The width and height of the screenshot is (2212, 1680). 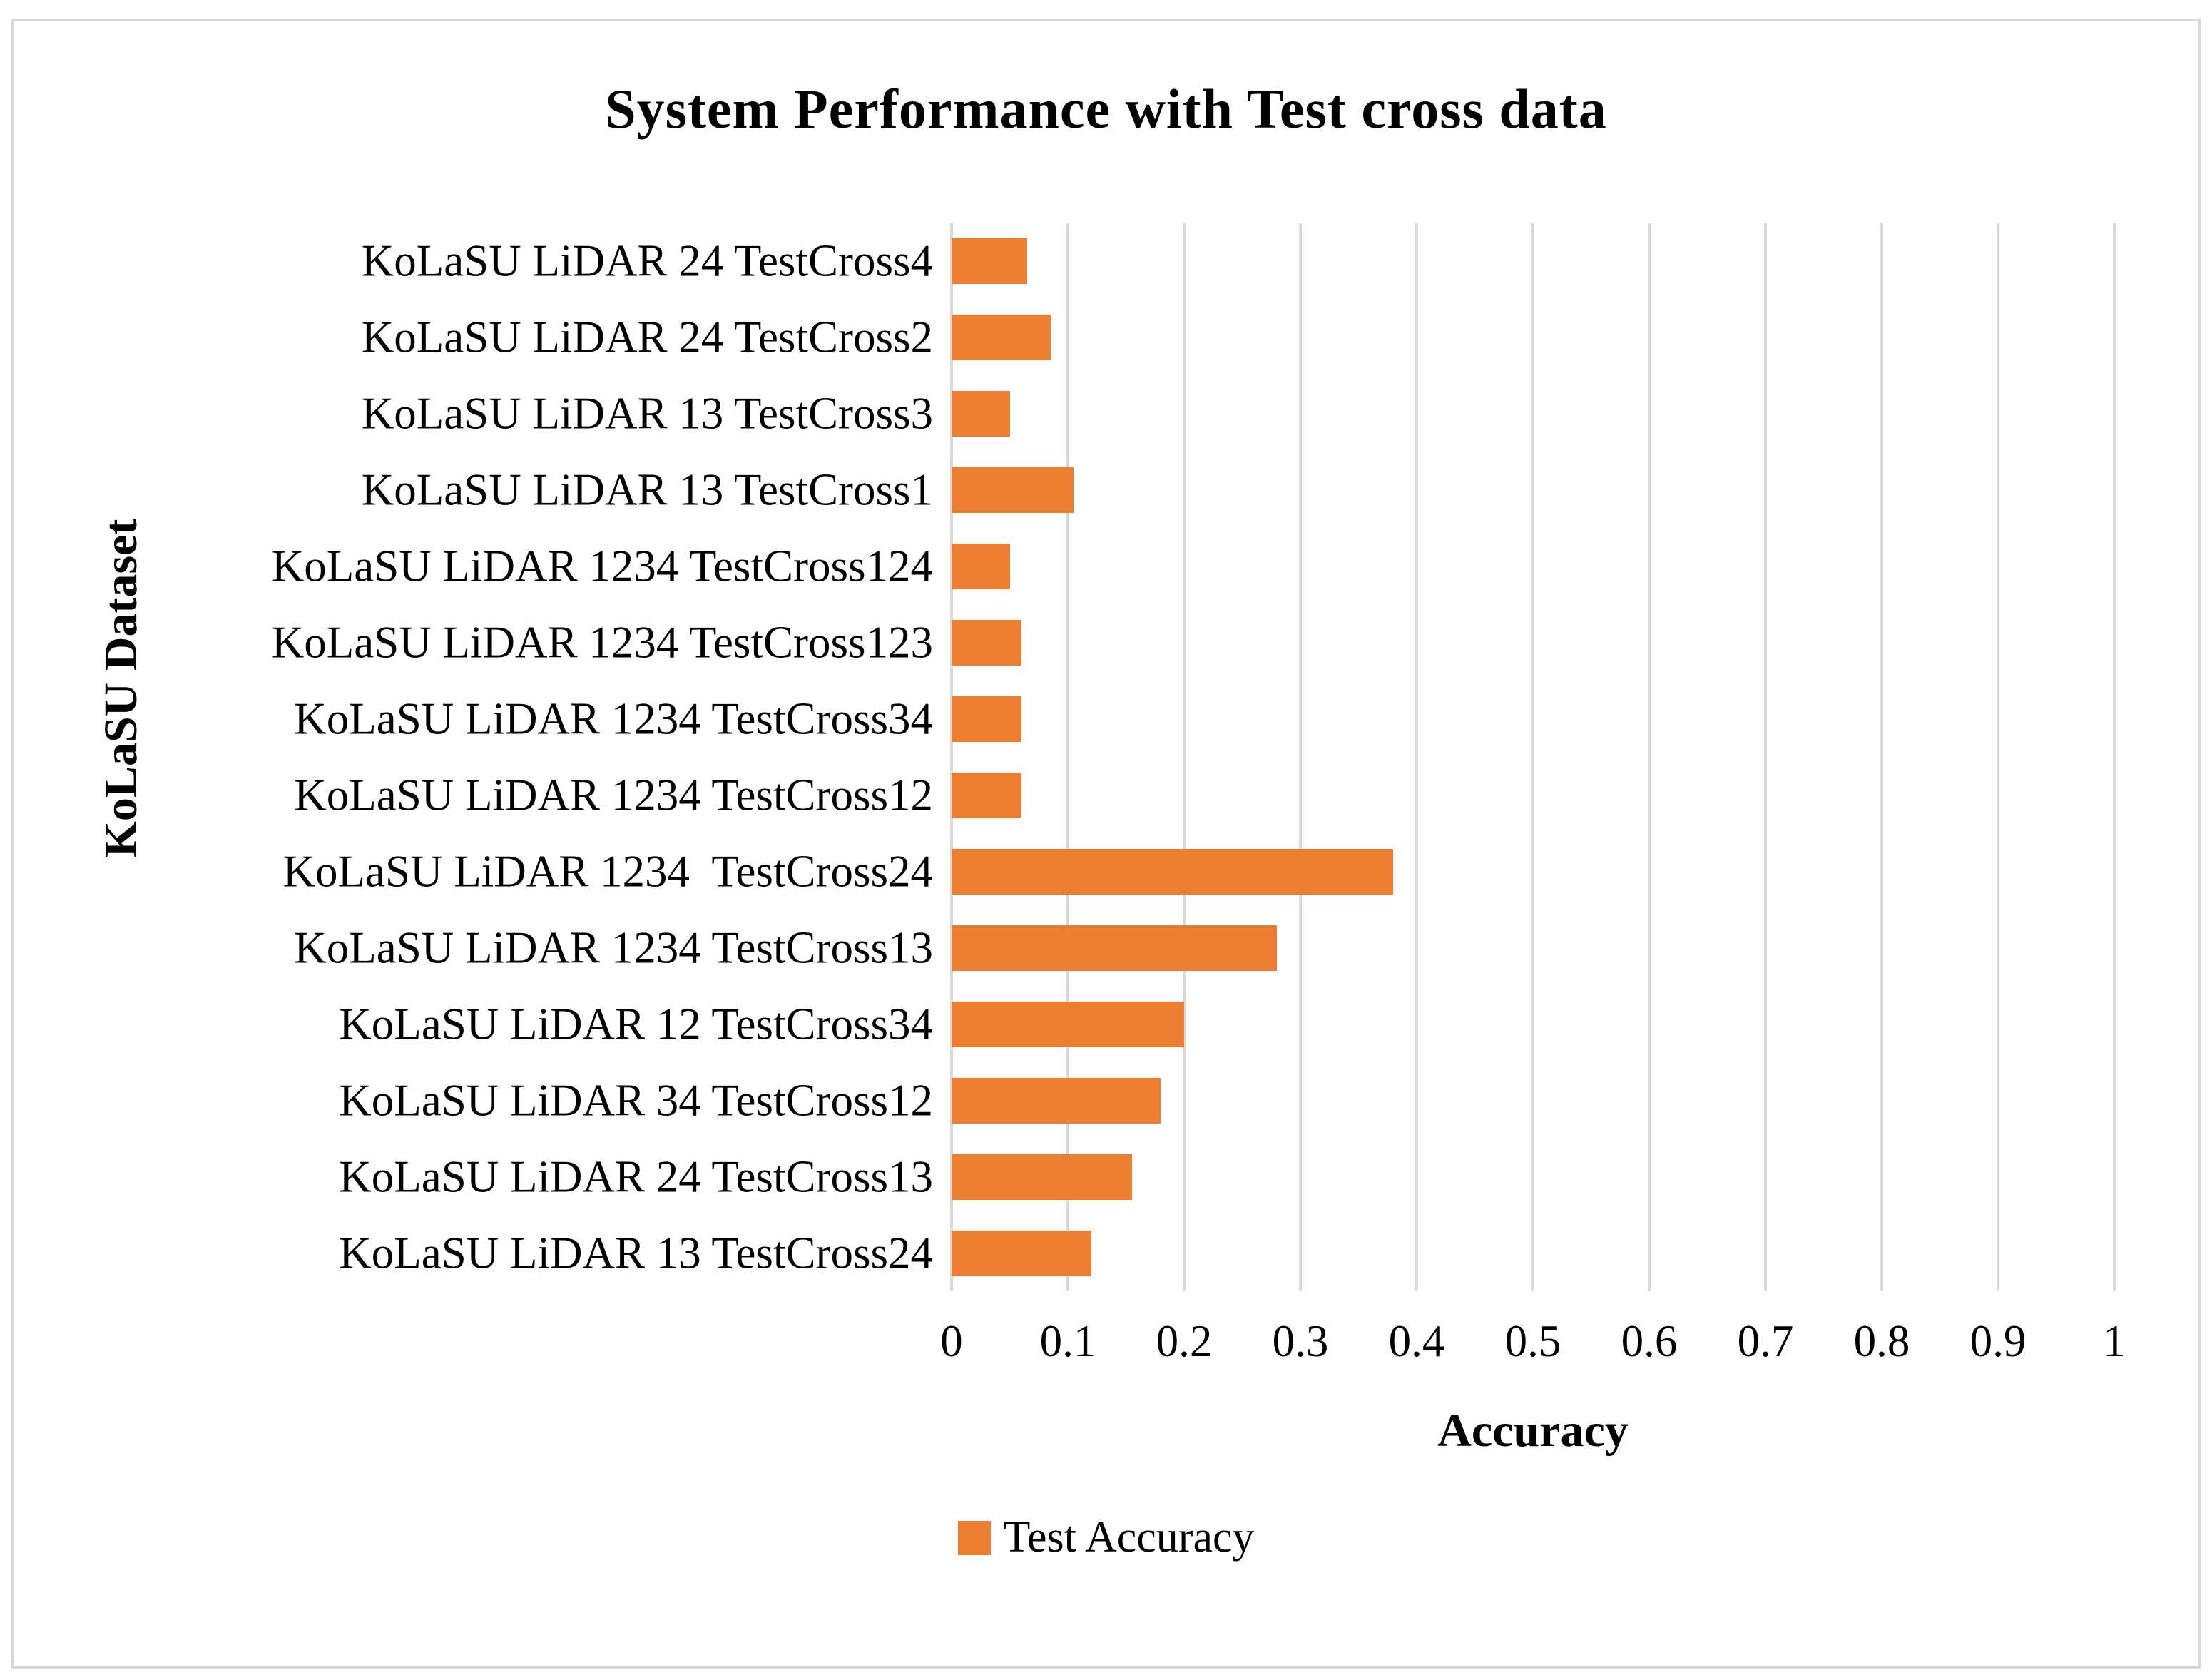 I want to click on bar-row: KoLaSU LiDAR 1234 TestCross13, so click(x=1204, y=948).